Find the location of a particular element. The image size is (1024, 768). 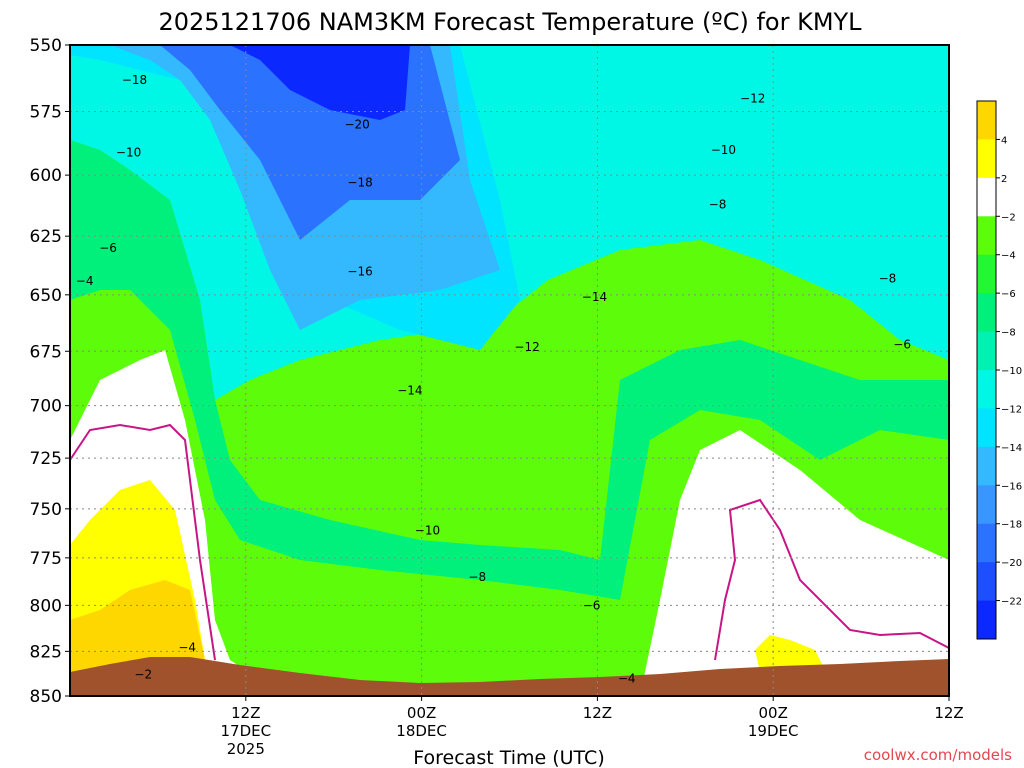

y-tick-825: 825 is located at coordinates (46, 652).